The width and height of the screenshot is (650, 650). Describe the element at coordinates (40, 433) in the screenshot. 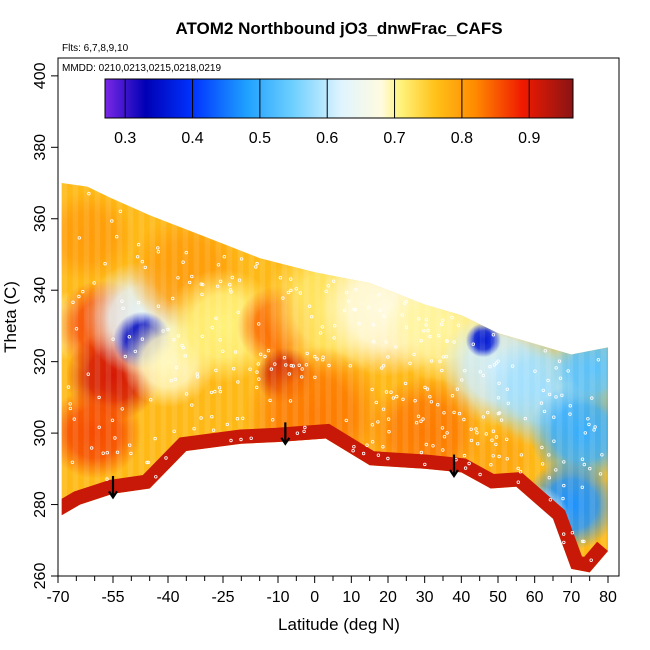

I see `y-tick-label: 300` at that location.